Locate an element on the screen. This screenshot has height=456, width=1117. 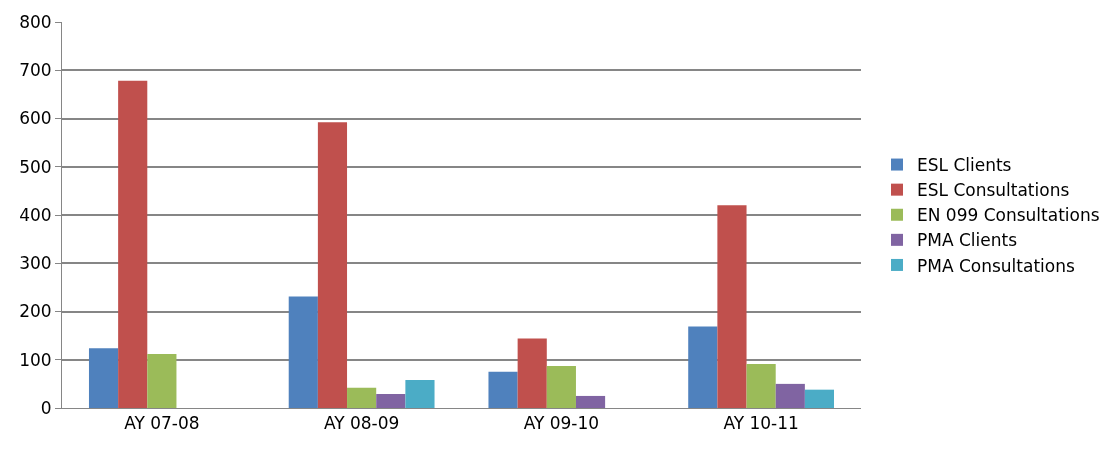
x-tick-label: AY 08-09 is located at coordinates (361, 423).